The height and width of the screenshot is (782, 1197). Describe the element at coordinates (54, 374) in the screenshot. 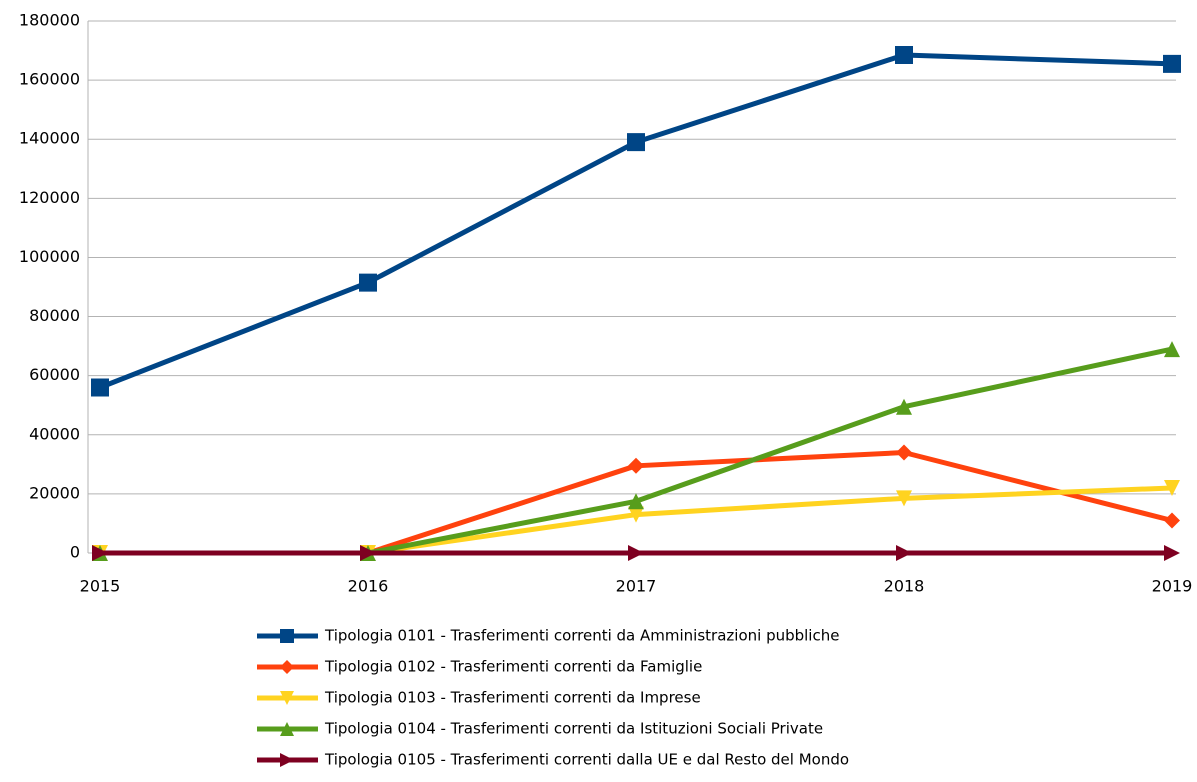

I see `y-tick-label: 60000` at that location.